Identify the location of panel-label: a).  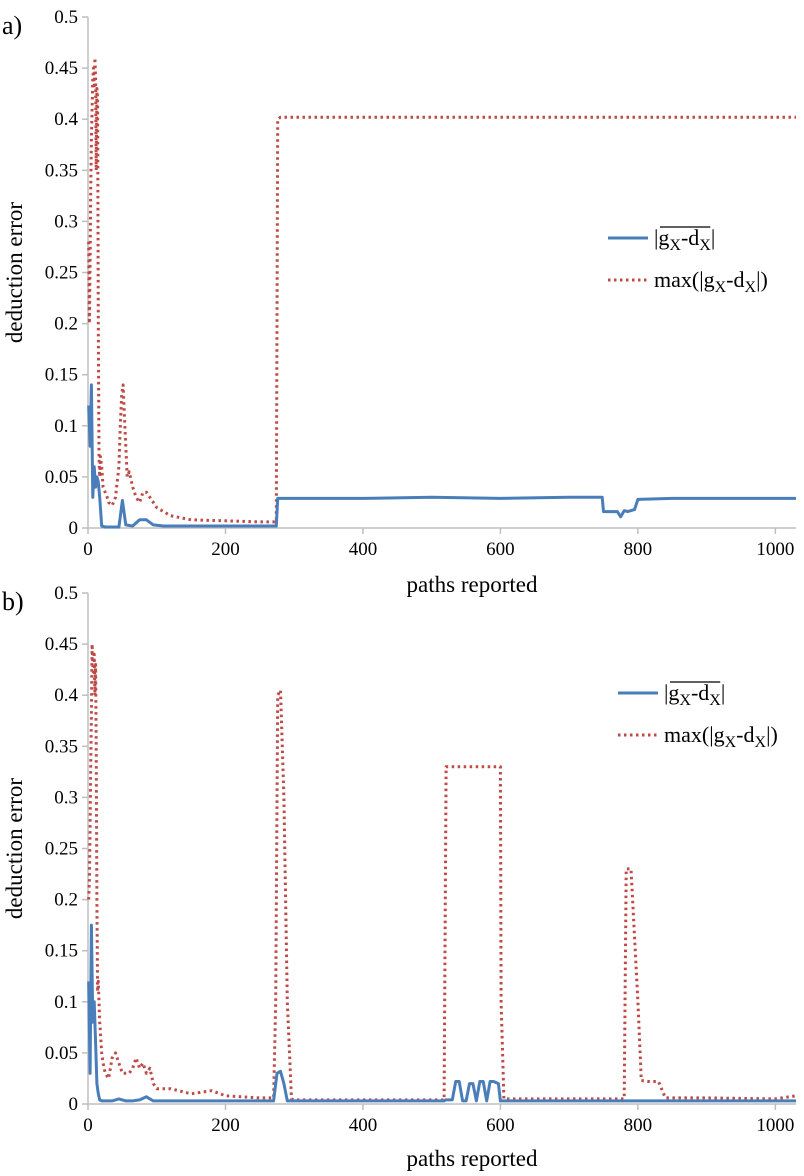
(12, 25).